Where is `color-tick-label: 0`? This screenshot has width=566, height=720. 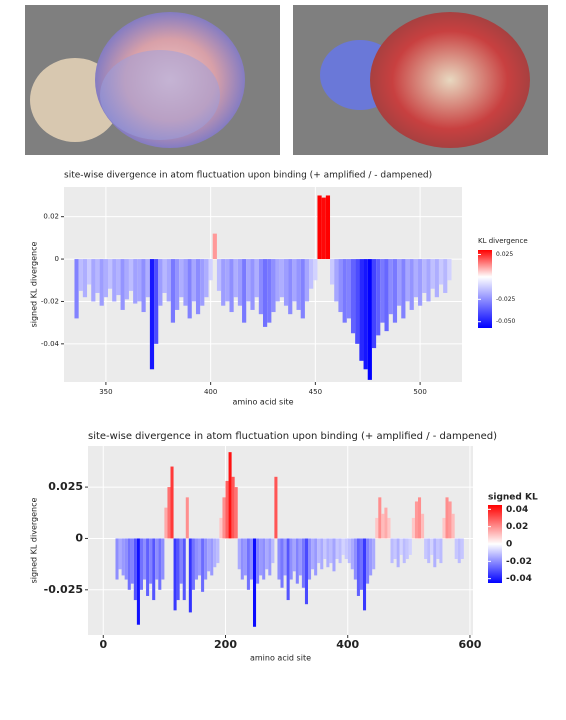
color-tick-label: 0 is located at coordinates (509, 545).